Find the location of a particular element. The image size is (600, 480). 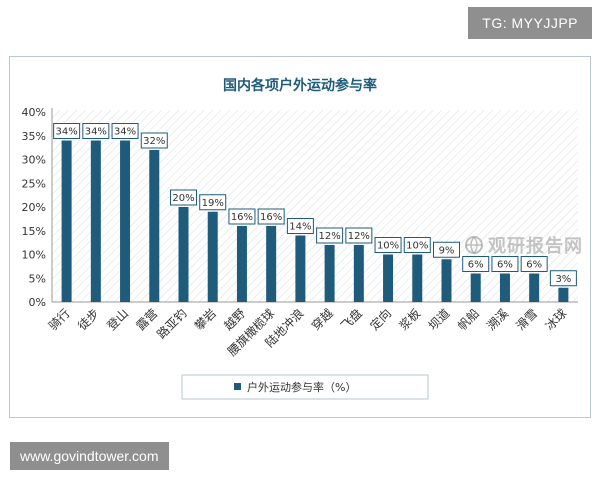

data-label: 14% is located at coordinates (300, 226).